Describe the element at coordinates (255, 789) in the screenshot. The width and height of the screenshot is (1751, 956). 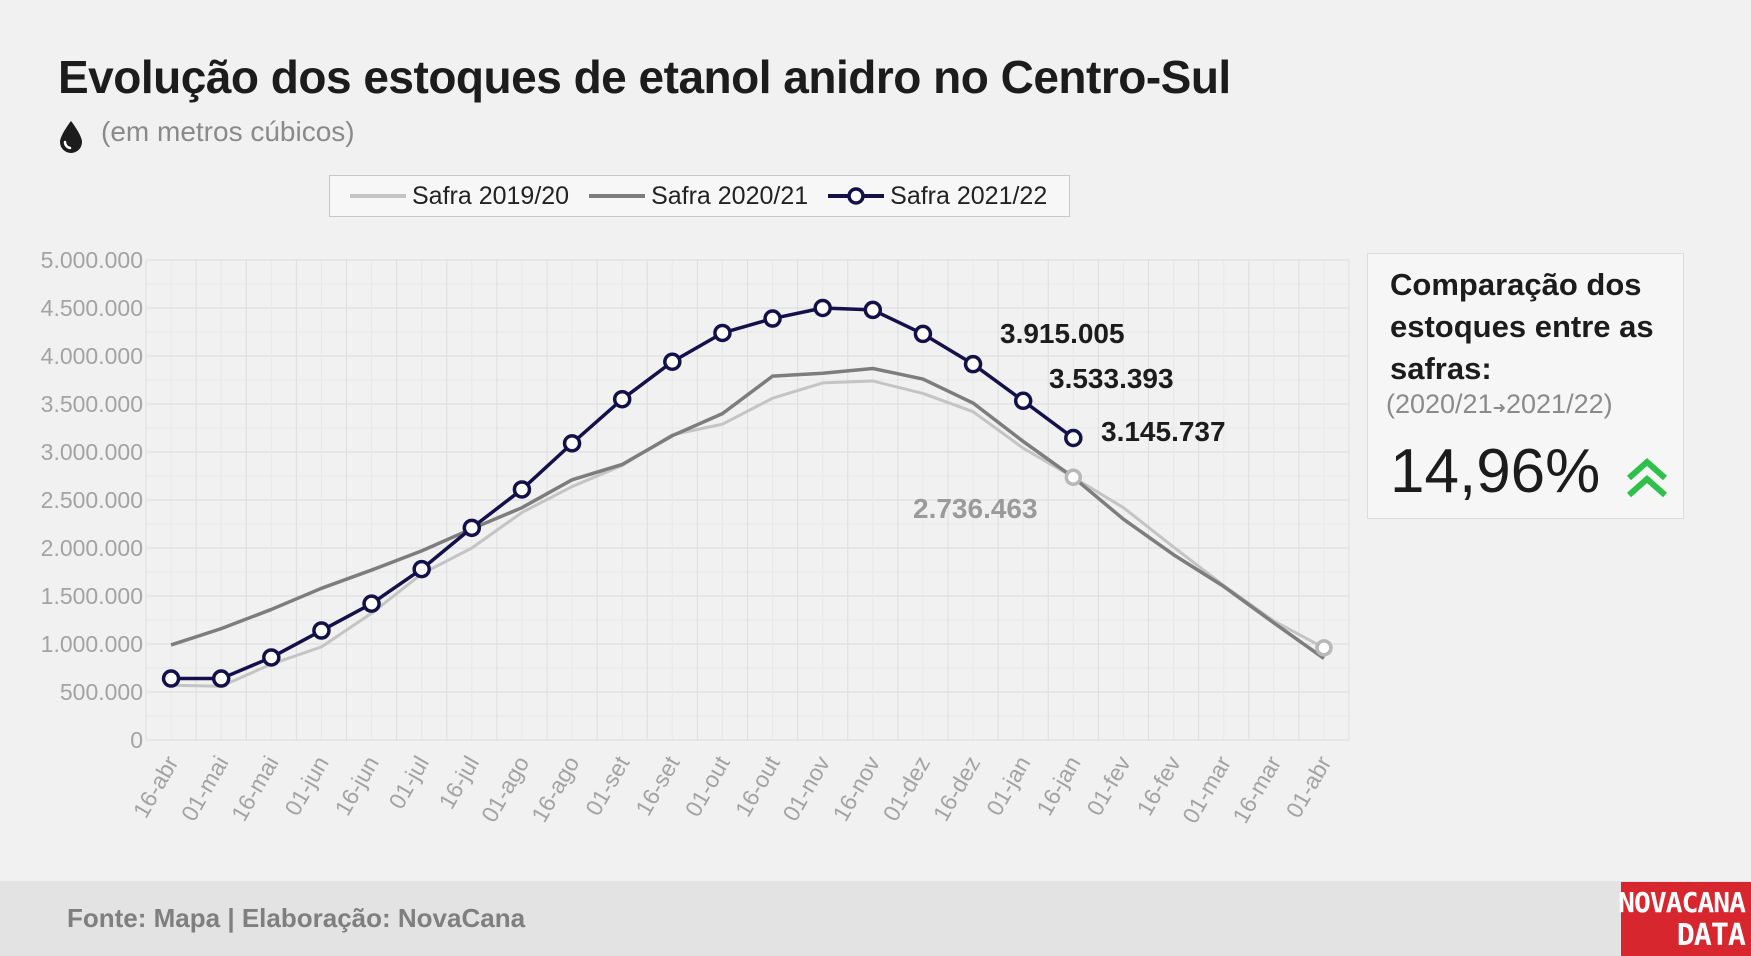
I see `x-tick-label: 16-mai` at that location.